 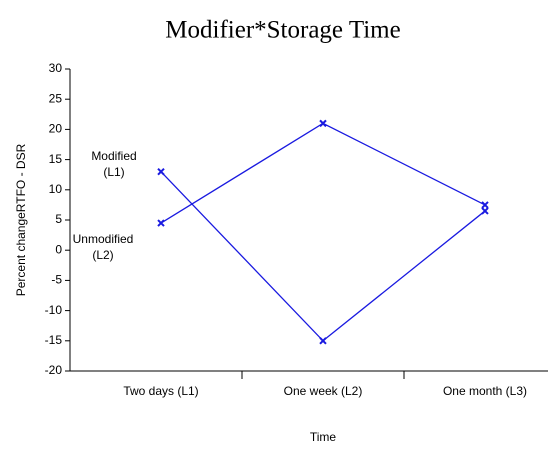 I want to click on y-tick-label: -20, so click(x=54, y=370).